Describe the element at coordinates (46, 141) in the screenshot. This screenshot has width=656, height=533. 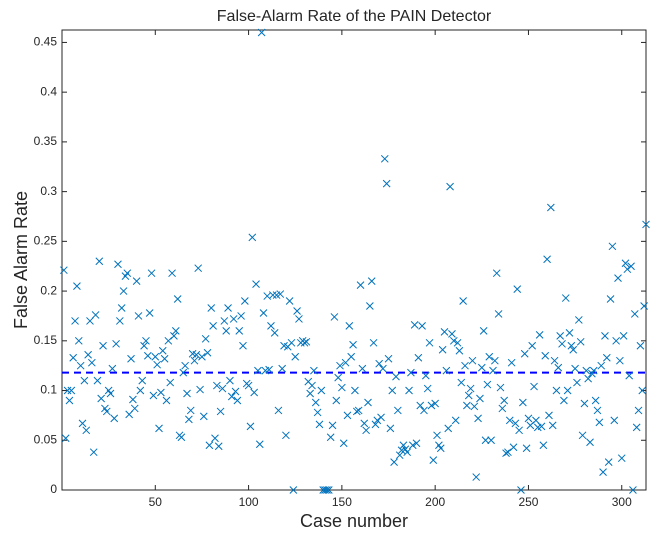
I see `y-tick-label: 0.35` at that location.